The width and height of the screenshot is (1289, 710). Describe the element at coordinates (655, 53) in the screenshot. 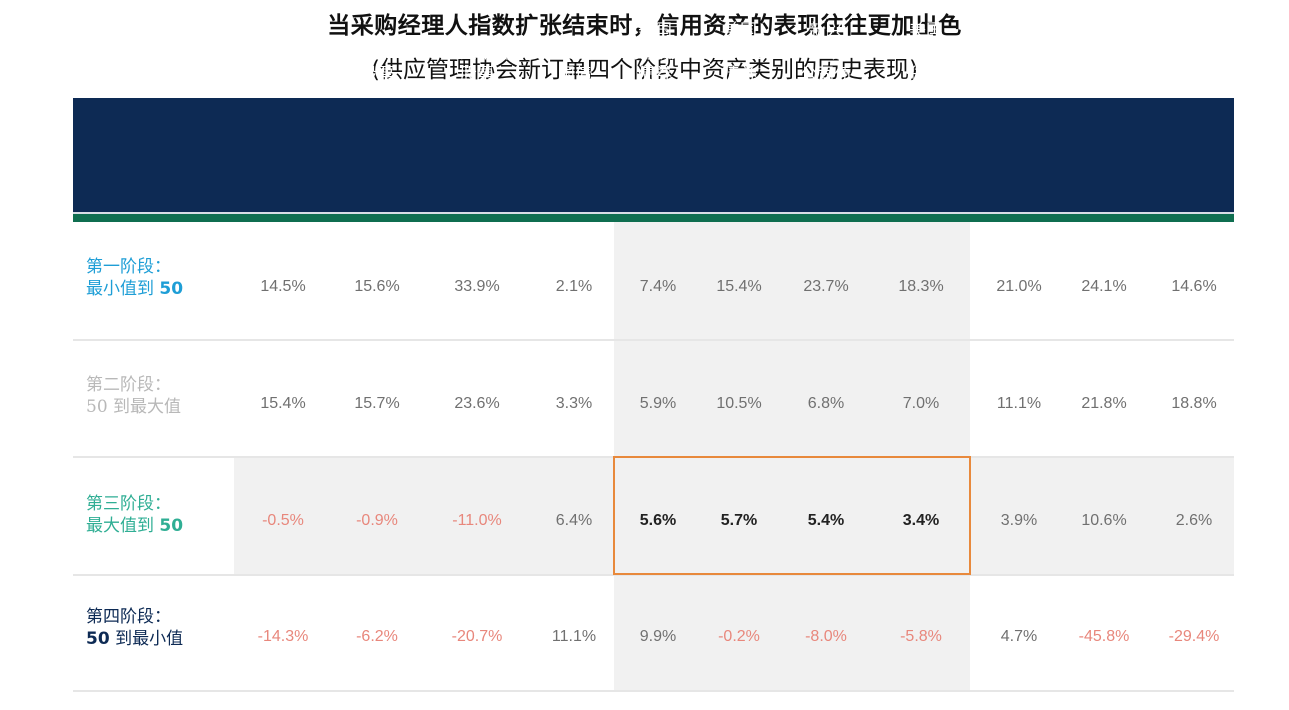

I see `header-us-ig-bonds: 美国 投资级 债券` at that location.